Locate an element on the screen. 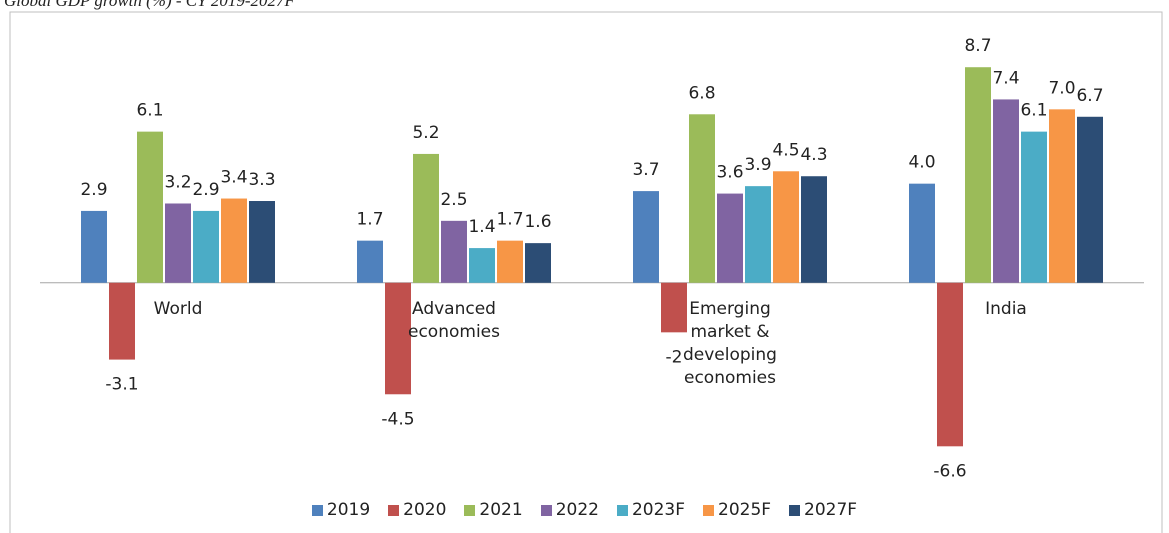  value-label: 6.8 is located at coordinates (701, 93).